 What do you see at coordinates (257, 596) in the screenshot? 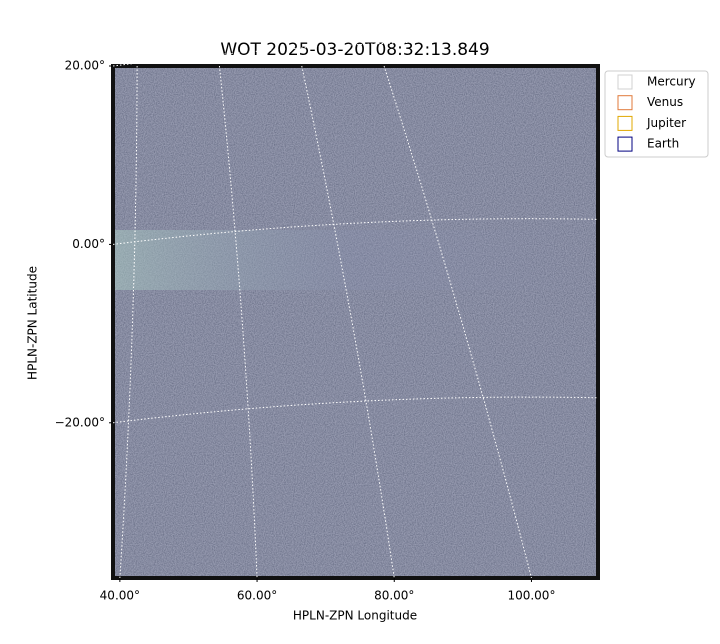
I see `x-tick-label: 60.00°` at bounding box center [257, 596].